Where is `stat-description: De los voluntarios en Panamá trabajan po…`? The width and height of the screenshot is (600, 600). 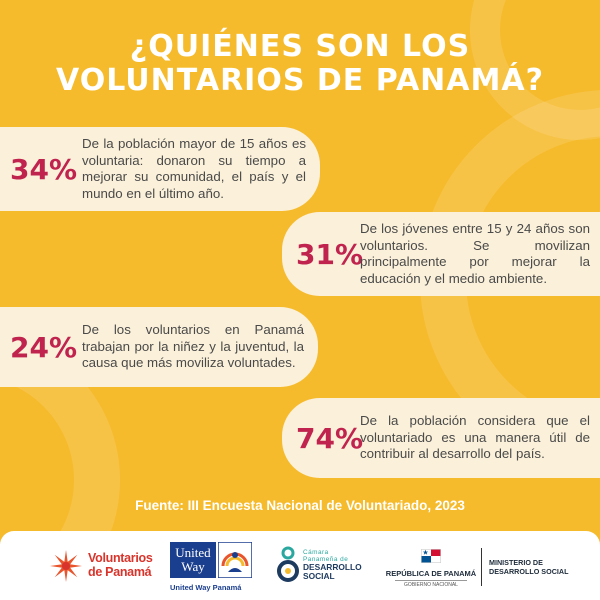 stat-description: De los voluntarios en Panamá trabajan po… is located at coordinates (193, 346).